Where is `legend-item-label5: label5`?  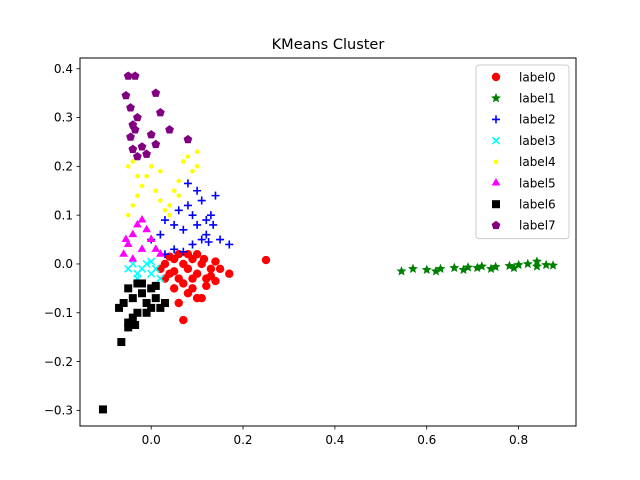
legend-item-label5: label5 is located at coordinates (523, 183).